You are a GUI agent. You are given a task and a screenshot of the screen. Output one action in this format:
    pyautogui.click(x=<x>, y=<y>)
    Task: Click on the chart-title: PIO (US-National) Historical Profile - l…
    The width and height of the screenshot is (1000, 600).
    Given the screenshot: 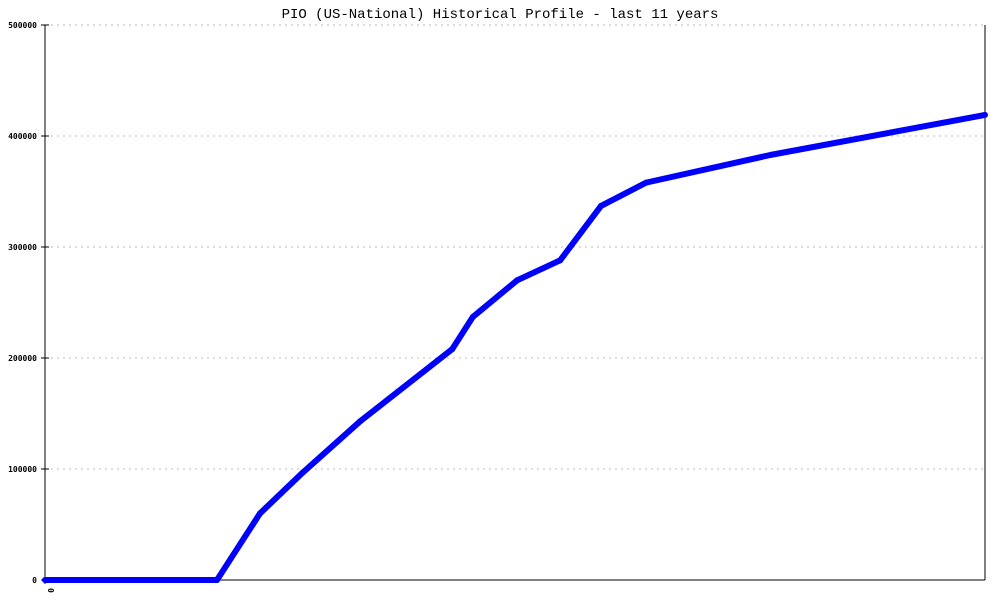 What is the action you would take?
    pyautogui.click(x=500, y=15)
    